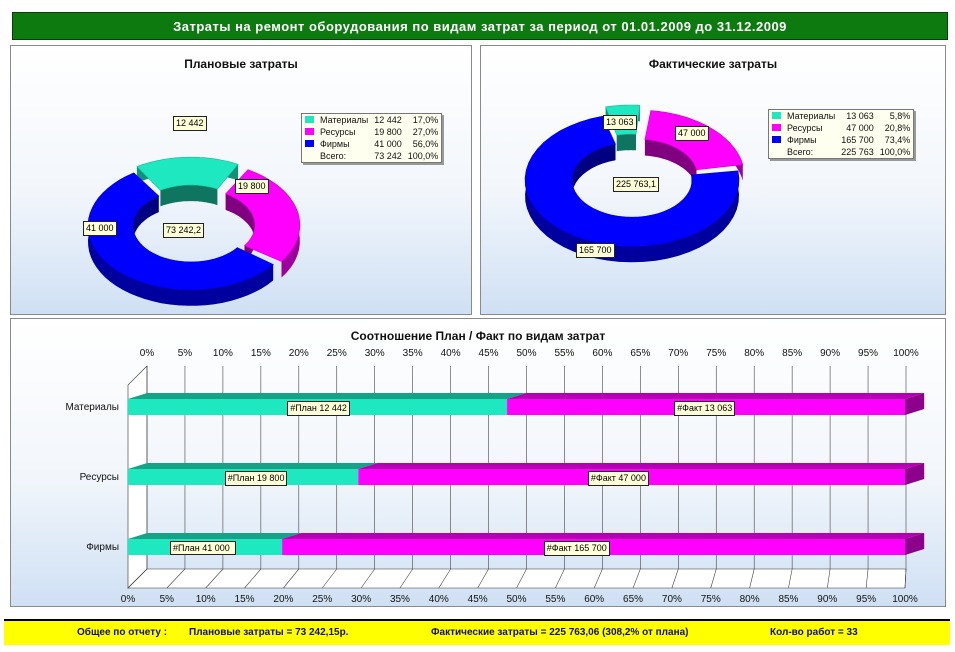 This screenshot has width=955, height=652. Describe the element at coordinates (102, 547) in the screenshot. I see `category-label-firms: Фирмы` at that location.